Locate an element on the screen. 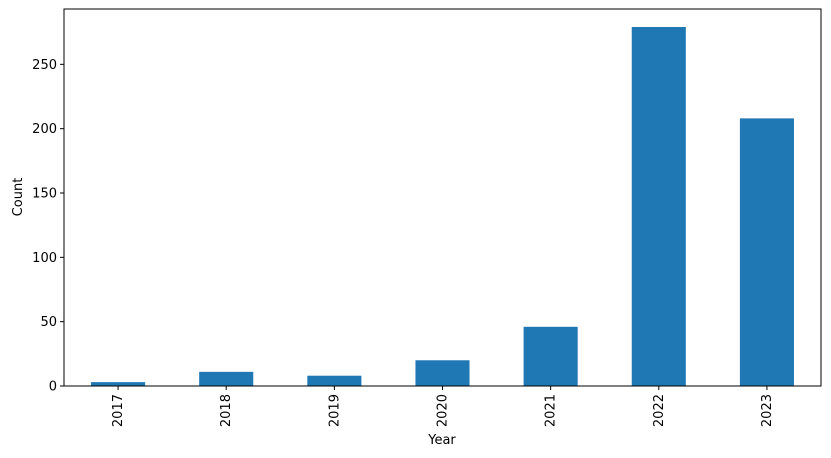 Image resolution: width=831 pixels, height=458 pixels. bar-2023 is located at coordinates (766, 252).